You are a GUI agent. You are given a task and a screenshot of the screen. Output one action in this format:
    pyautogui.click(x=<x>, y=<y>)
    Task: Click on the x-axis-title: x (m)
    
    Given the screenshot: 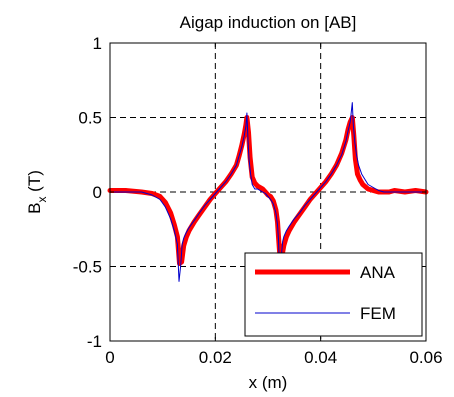 What is the action you would take?
    pyautogui.click(x=268, y=382)
    